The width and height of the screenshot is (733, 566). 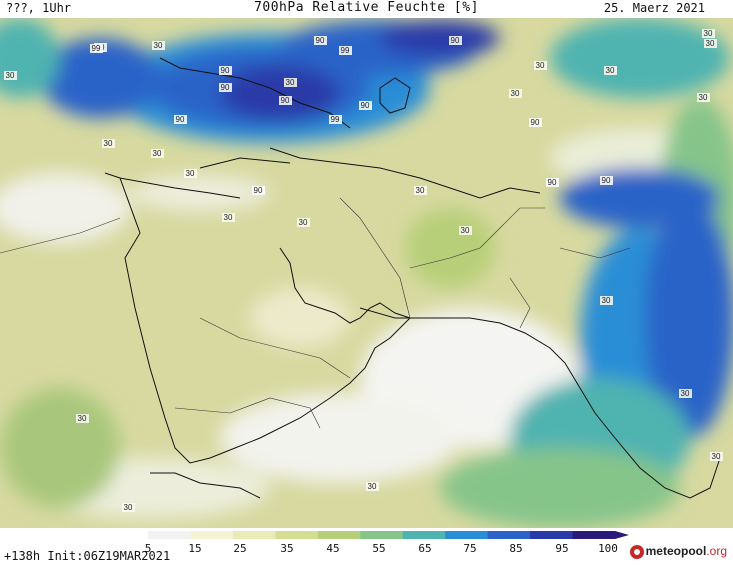 I want to click on colorbar, so click(x=388, y=535).